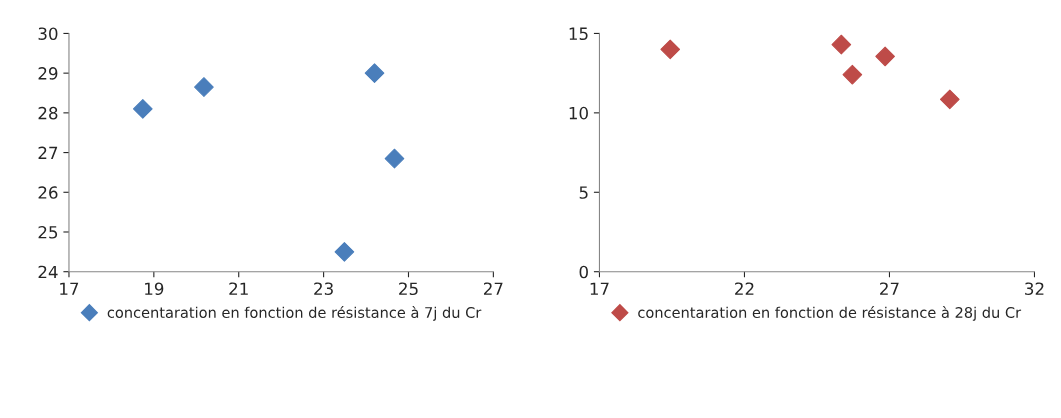  I want to click on y-tick-label: 29, so click(48, 73).